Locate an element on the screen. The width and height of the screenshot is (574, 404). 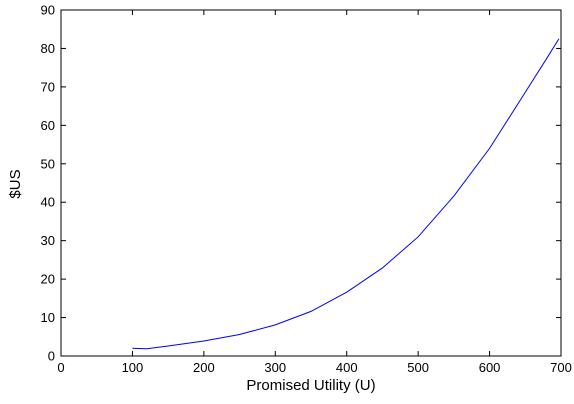
x-tick-label: 400 is located at coordinates (347, 367).